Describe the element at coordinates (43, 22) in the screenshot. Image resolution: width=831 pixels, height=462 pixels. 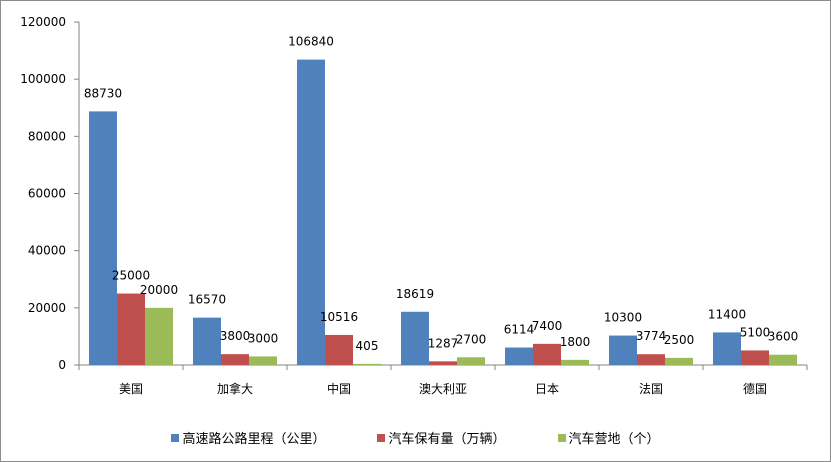
I see `y-tick-label: 120000` at that location.